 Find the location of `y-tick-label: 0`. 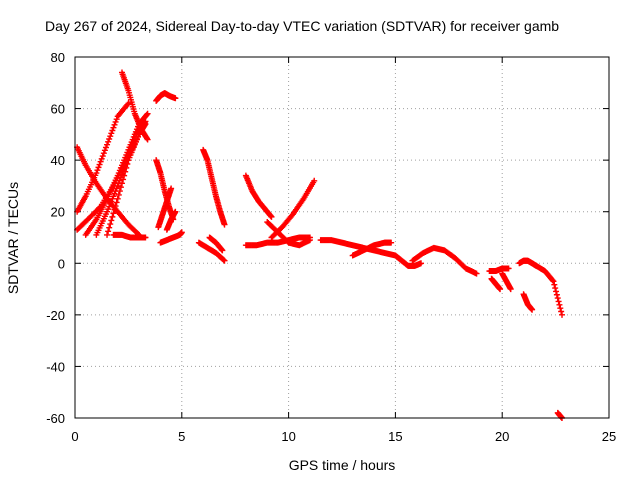

y-tick-label: 0 is located at coordinates (61, 263).